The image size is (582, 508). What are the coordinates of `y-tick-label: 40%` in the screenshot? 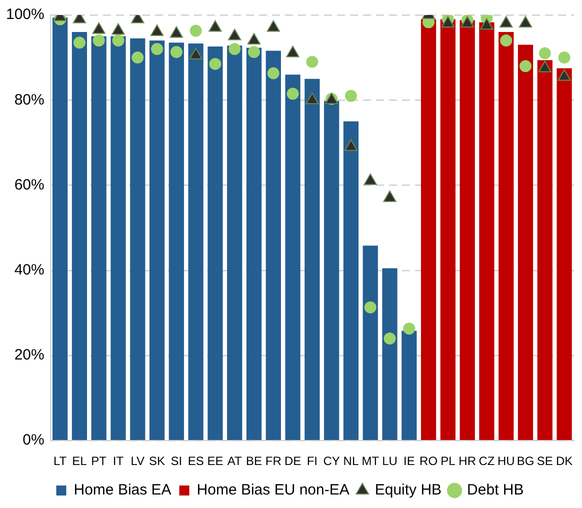 It's located at (29, 270).